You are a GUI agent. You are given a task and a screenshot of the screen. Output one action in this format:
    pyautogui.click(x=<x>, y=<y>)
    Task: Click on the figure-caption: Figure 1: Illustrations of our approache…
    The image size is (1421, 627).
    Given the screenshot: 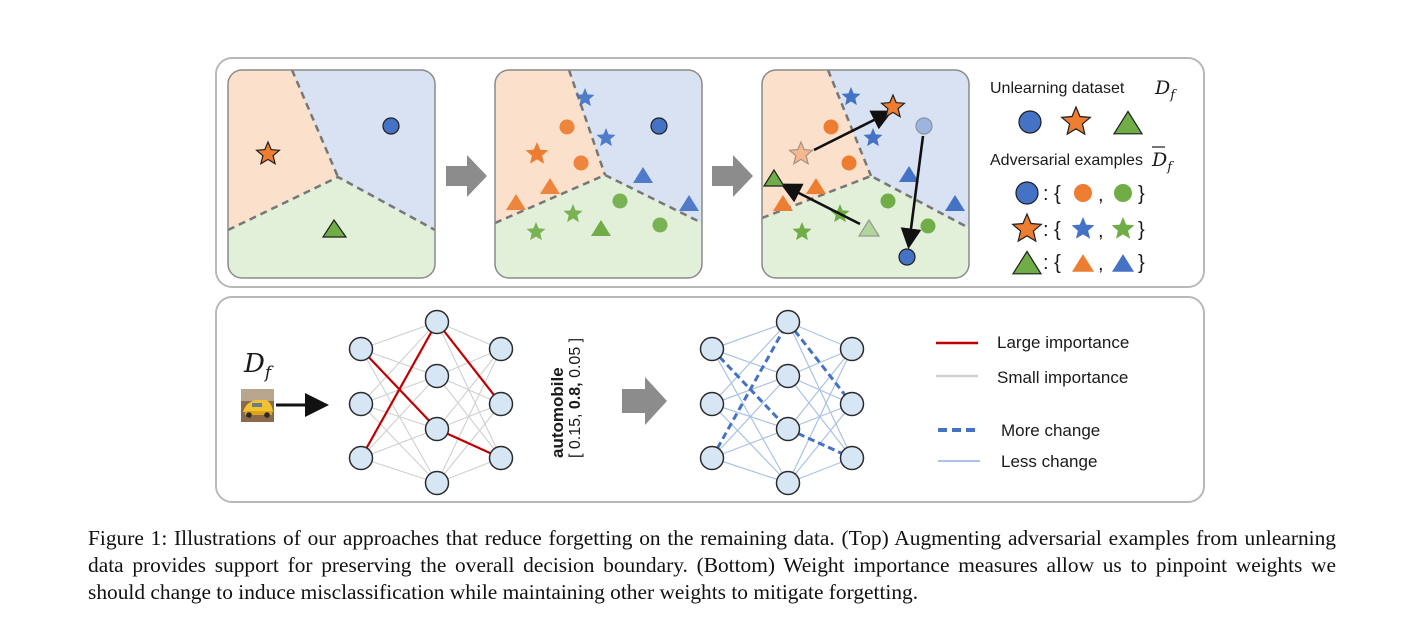 What is the action you would take?
    pyautogui.click(x=712, y=565)
    